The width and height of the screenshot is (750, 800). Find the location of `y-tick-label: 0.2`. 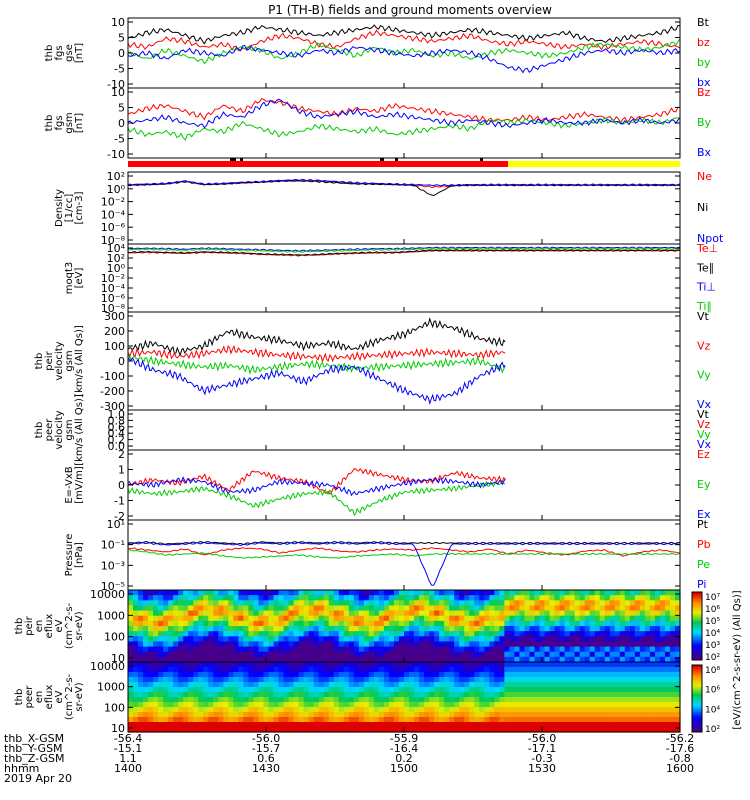

y-tick-label: 0.2 is located at coordinates (117, 440).